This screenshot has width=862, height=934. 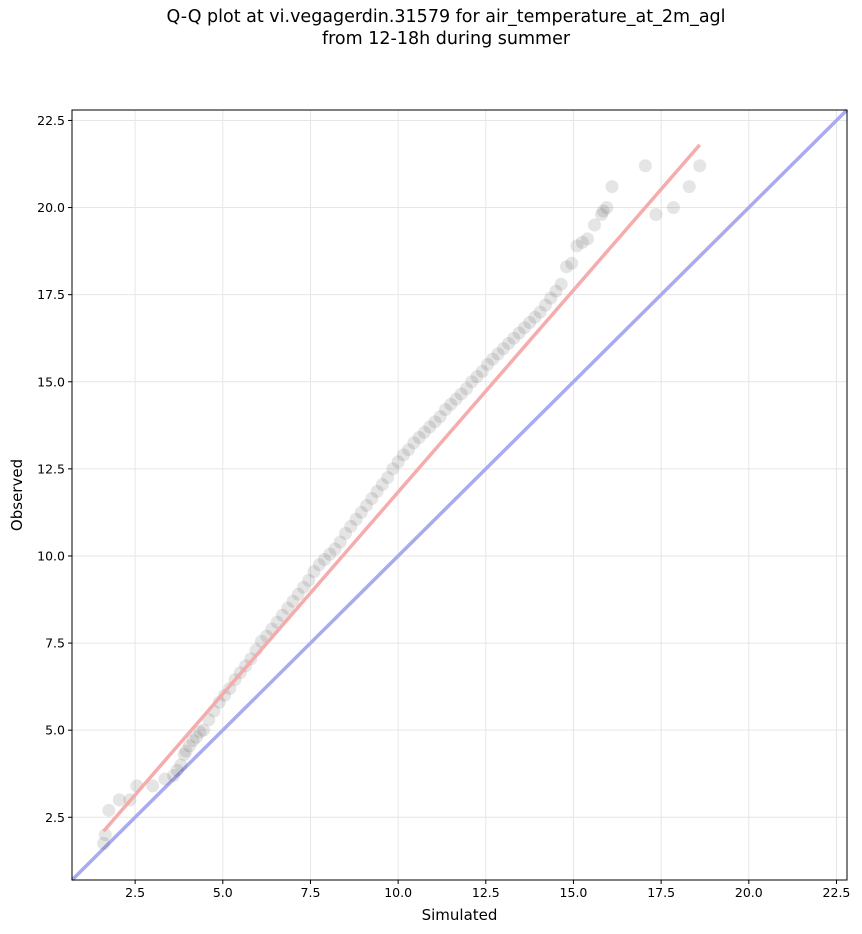 What do you see at coordinates (51, 555) in the screenshot?
I see `y-tick-label: 10.0` at bounding box center [51, 555].